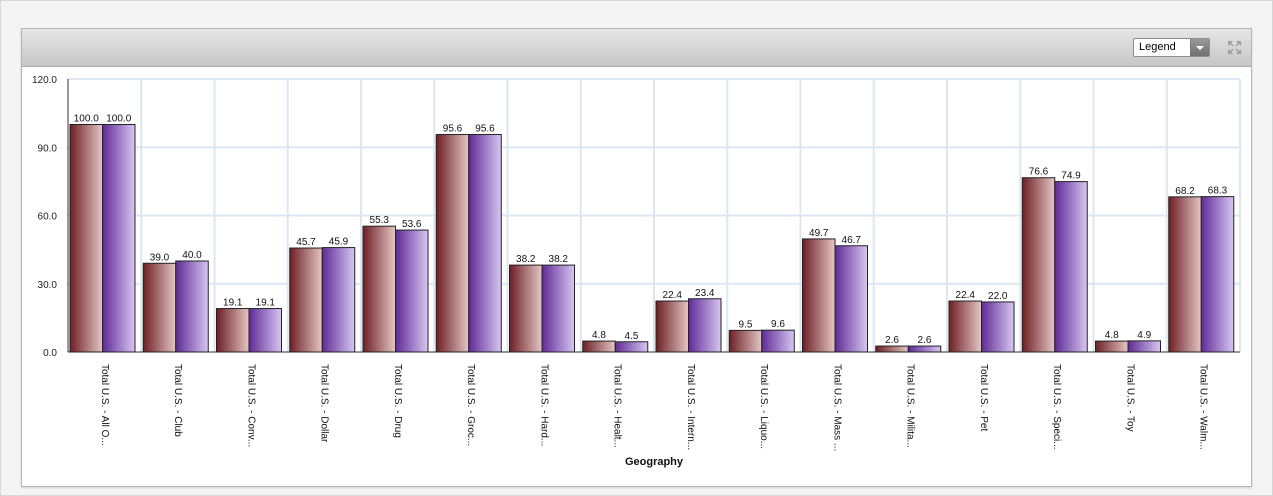 Image resolution: width=1273 pixels, height=496 pixels. I want to click on bar-value-label: 22.0, so click(998, 296).